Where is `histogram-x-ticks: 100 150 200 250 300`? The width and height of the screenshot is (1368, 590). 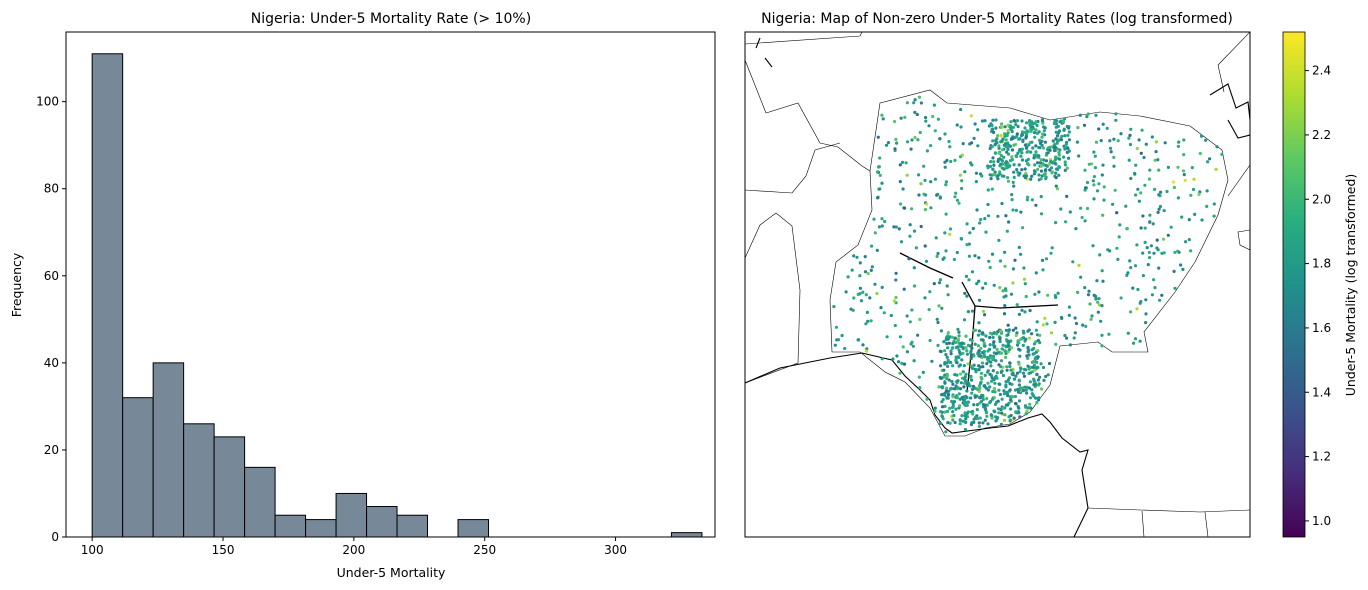
histogram-x-ticks: 100 150 200 250 300 is located at coordinates (354, 547).